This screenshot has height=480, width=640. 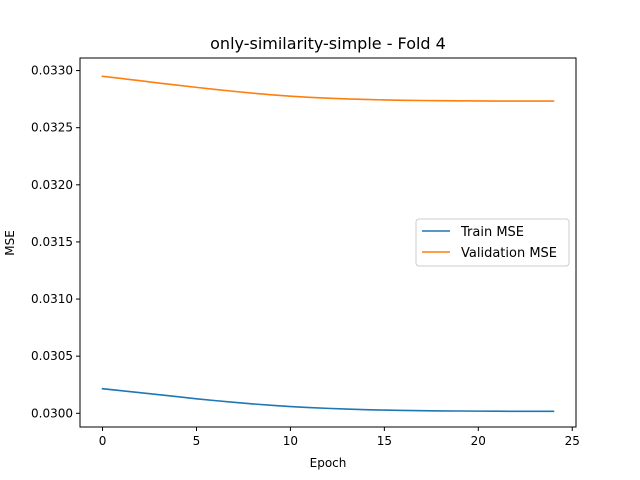 What do you see at coordinates (328, 400) in the screenshot?
I see `series-line-train-mse` at bounding box center [328, 400].